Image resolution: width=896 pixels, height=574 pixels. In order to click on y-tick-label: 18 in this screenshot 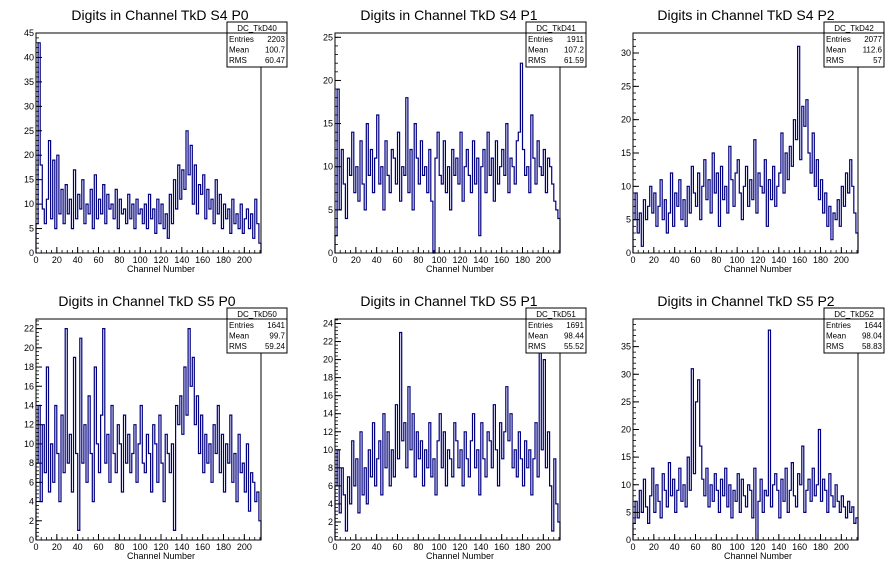, I will do `click(328, 378)`.